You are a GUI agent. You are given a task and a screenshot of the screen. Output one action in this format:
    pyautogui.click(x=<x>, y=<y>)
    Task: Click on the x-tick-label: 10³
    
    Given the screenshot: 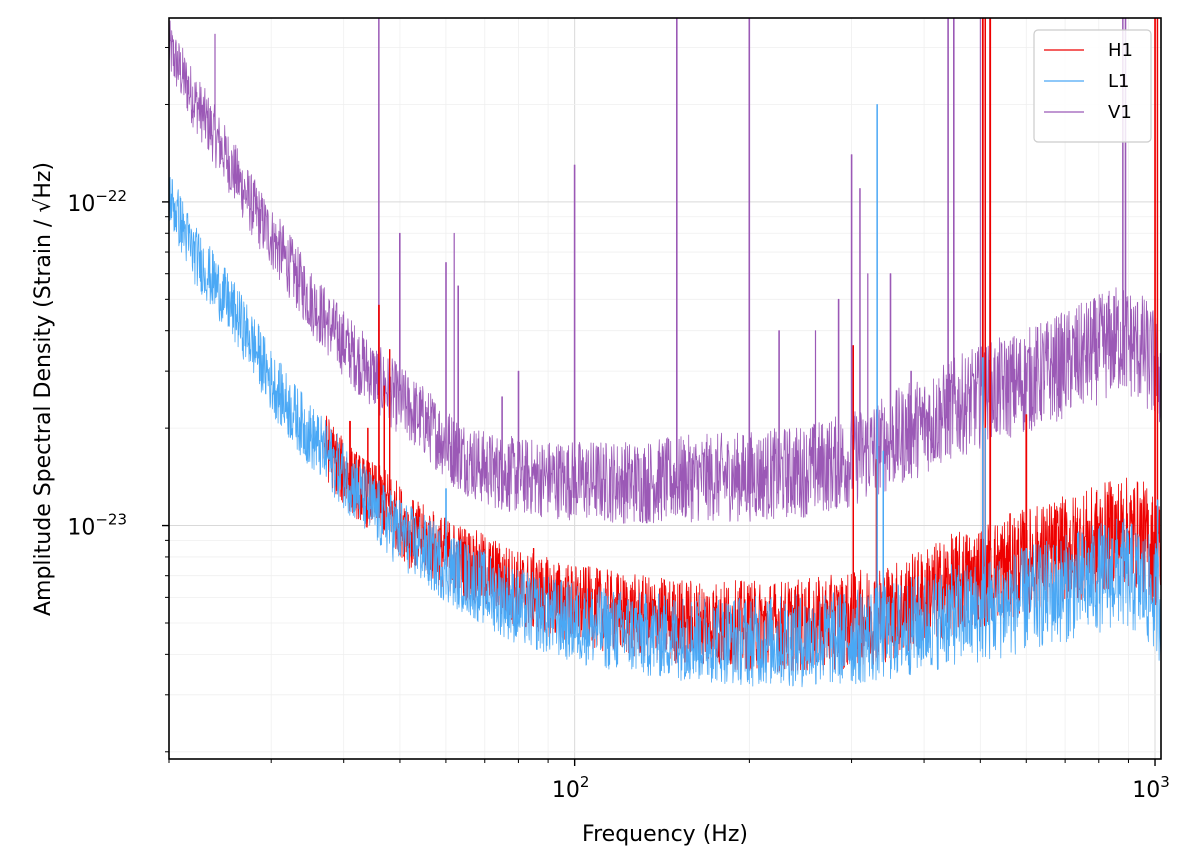 What is the action you would take?
    pyautogui.click(x=1151, y=788)
    